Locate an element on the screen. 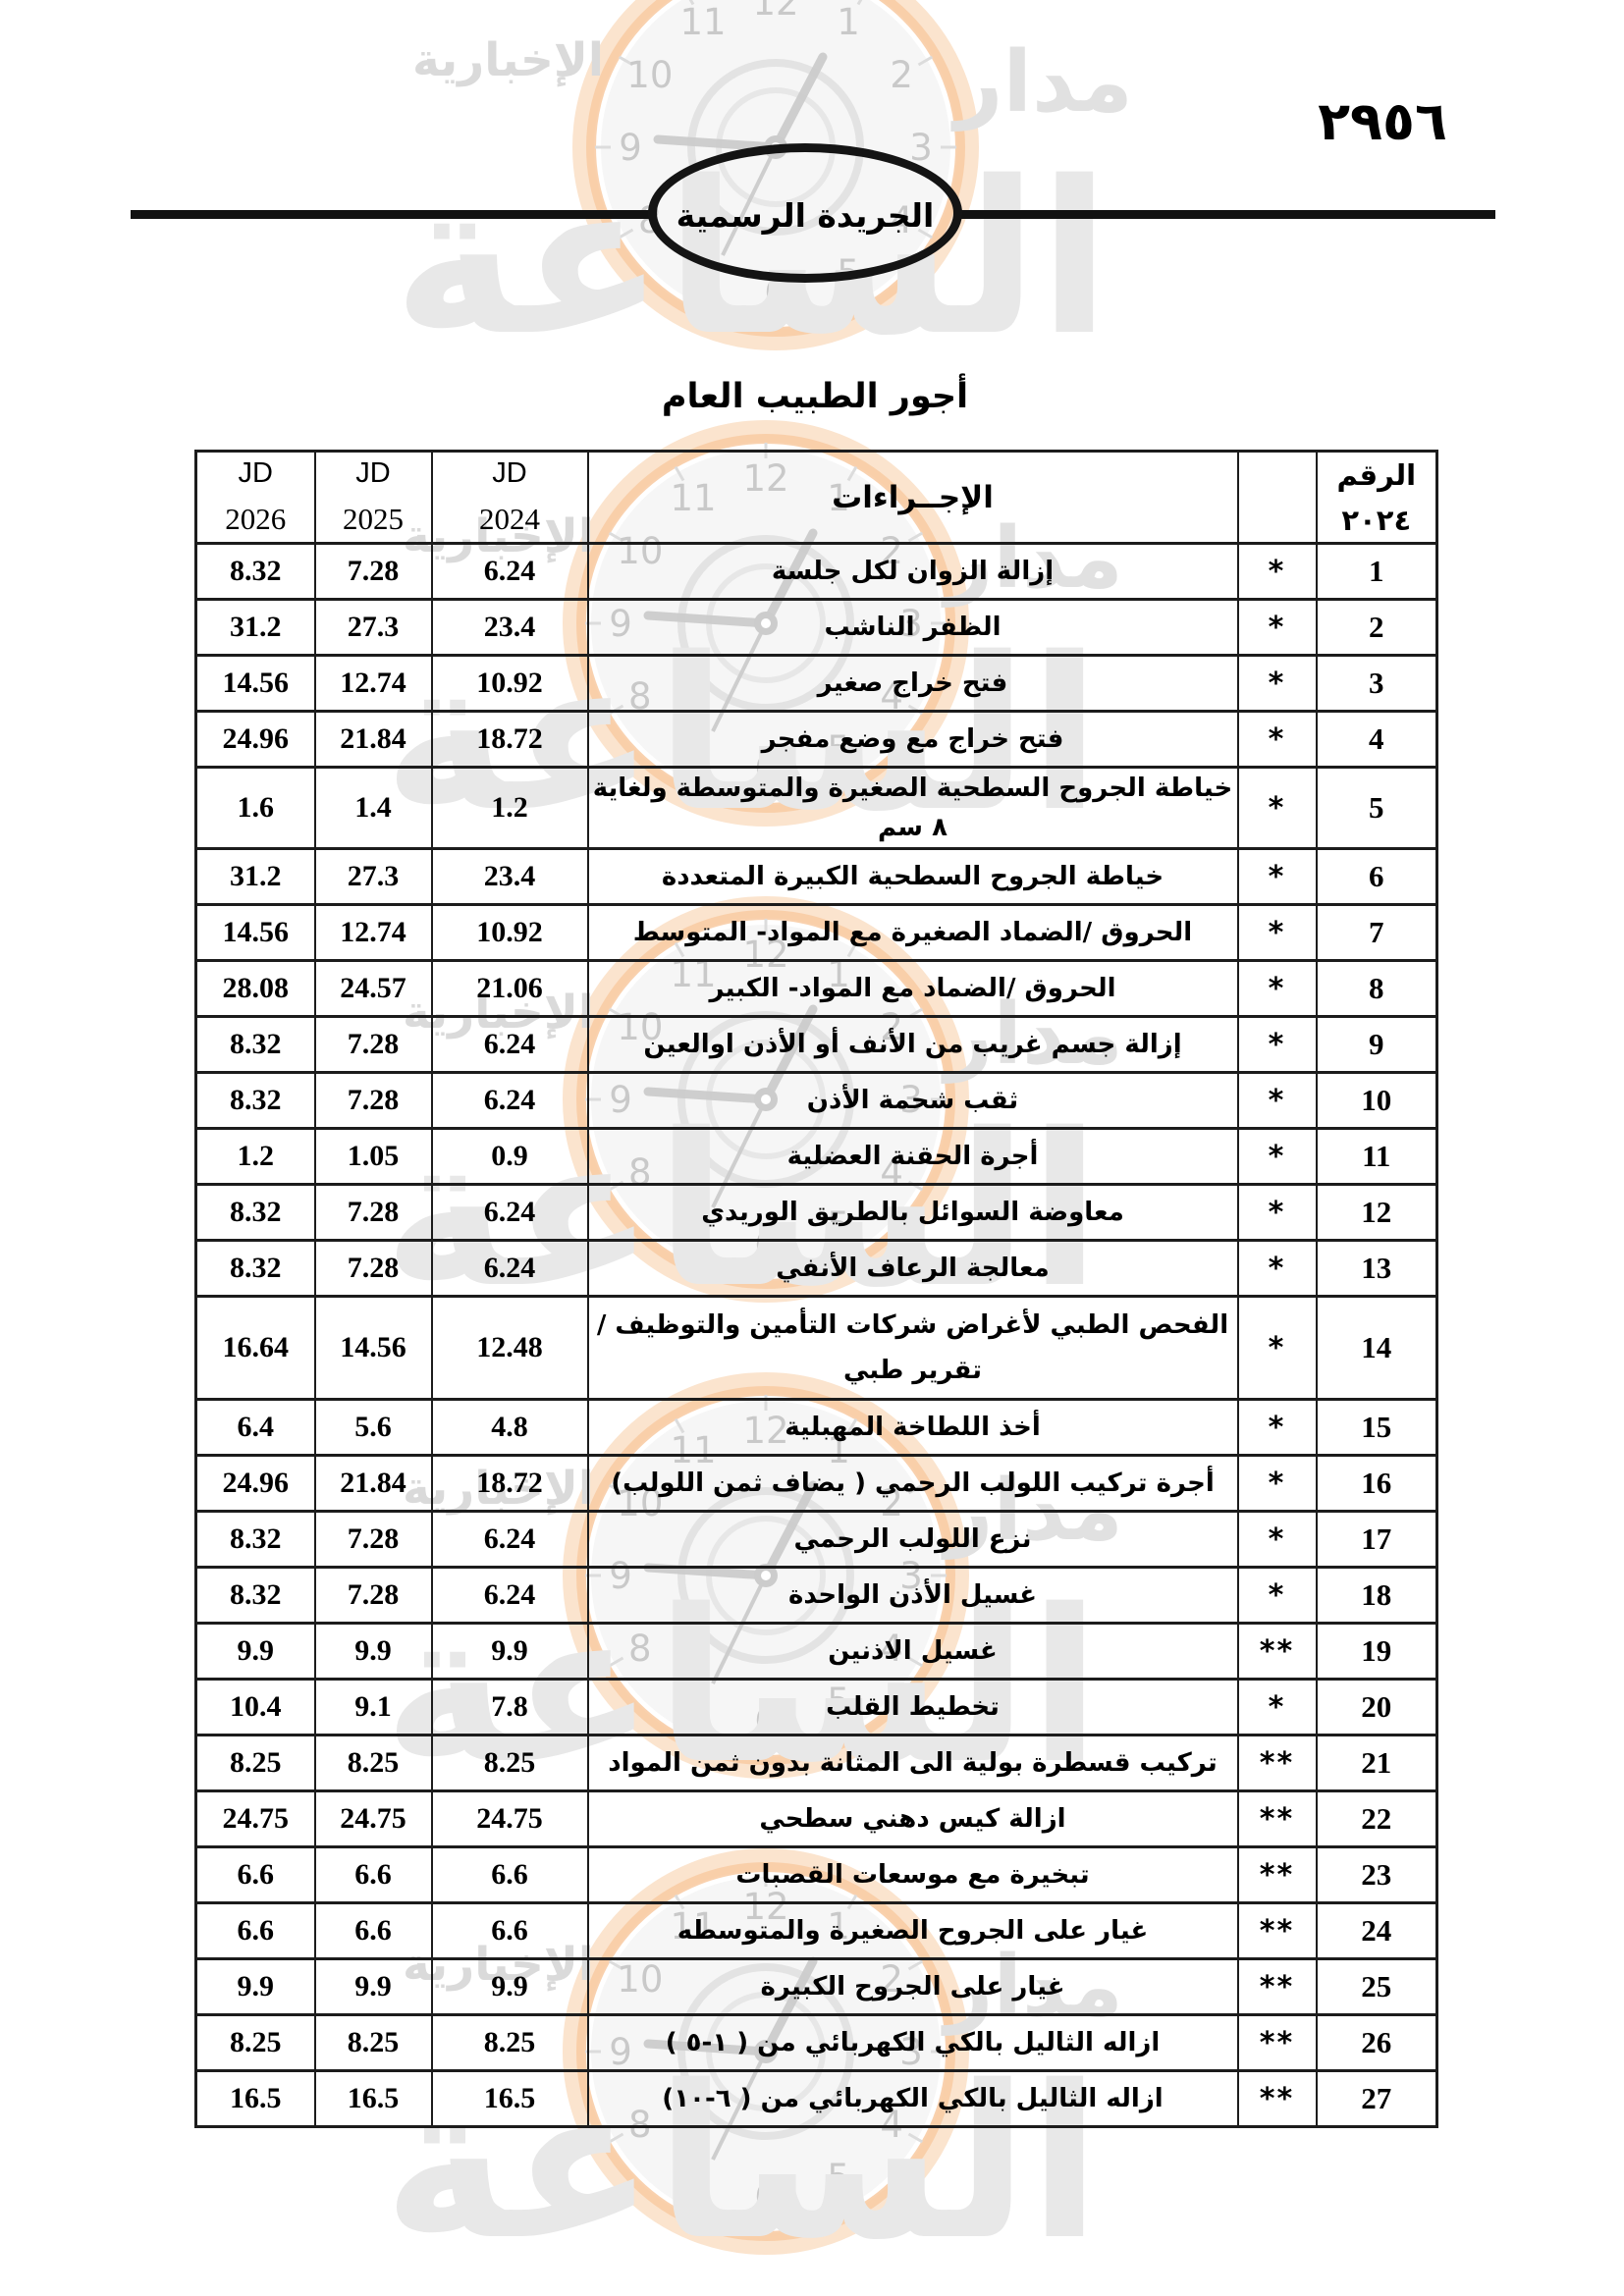 The image size is (1624, 2296). clock-numeral: 12 is located at coordinates (775, 12).